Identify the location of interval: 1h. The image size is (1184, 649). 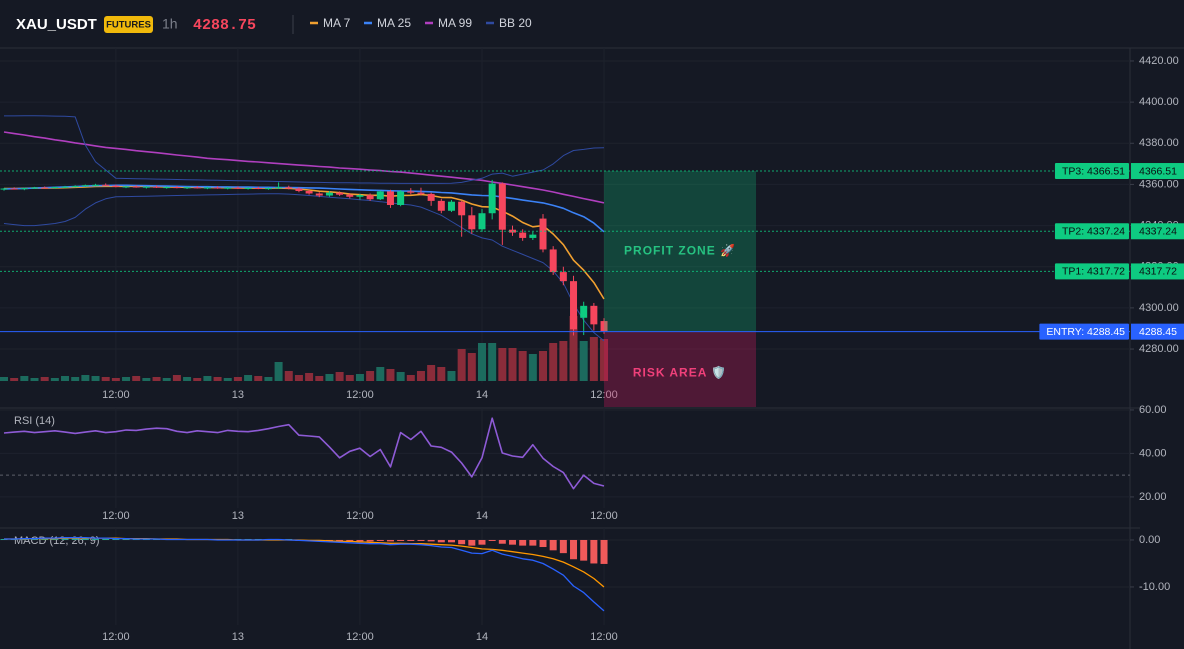
(170, 24).